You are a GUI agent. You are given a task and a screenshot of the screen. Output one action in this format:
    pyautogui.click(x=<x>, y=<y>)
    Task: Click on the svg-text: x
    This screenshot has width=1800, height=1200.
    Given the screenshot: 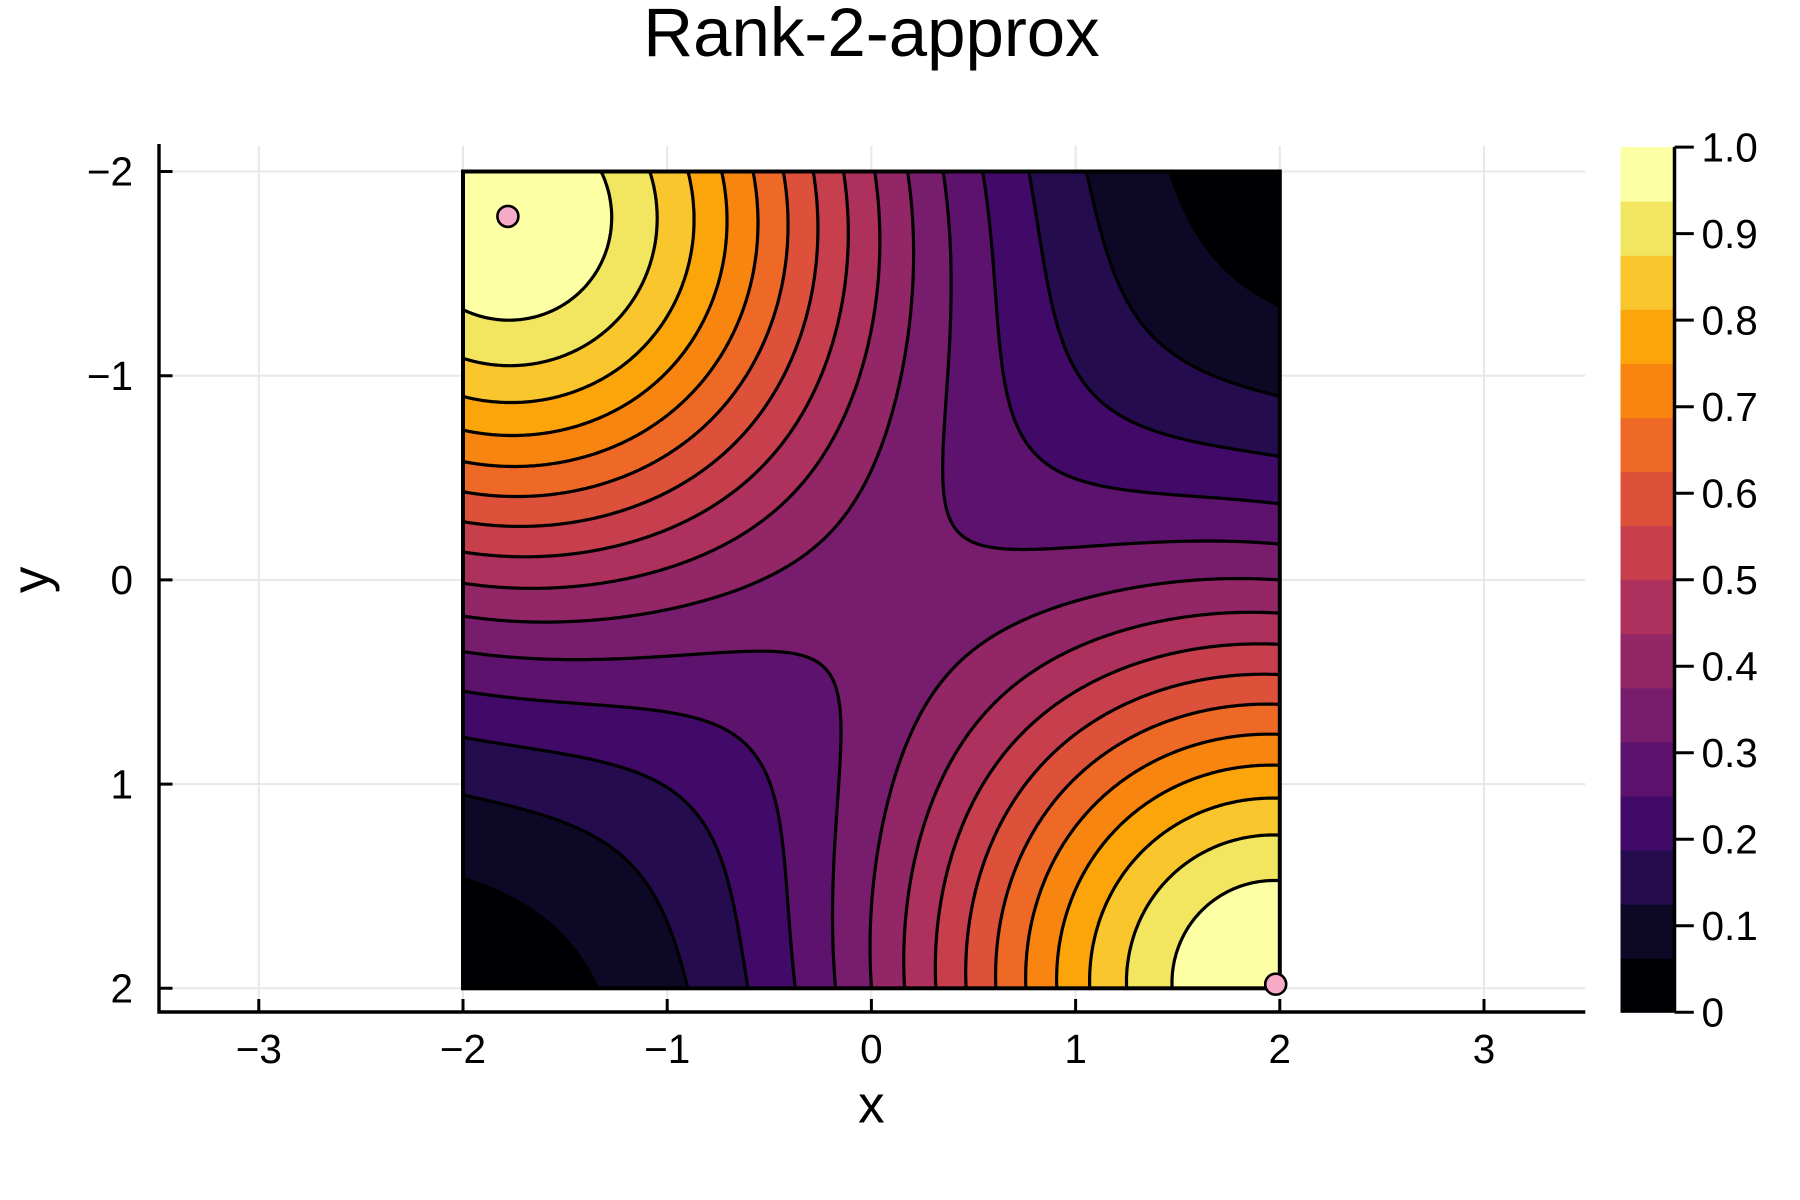 What is the action you would take?
    pyautogui.click(x=871, y=1105)
    